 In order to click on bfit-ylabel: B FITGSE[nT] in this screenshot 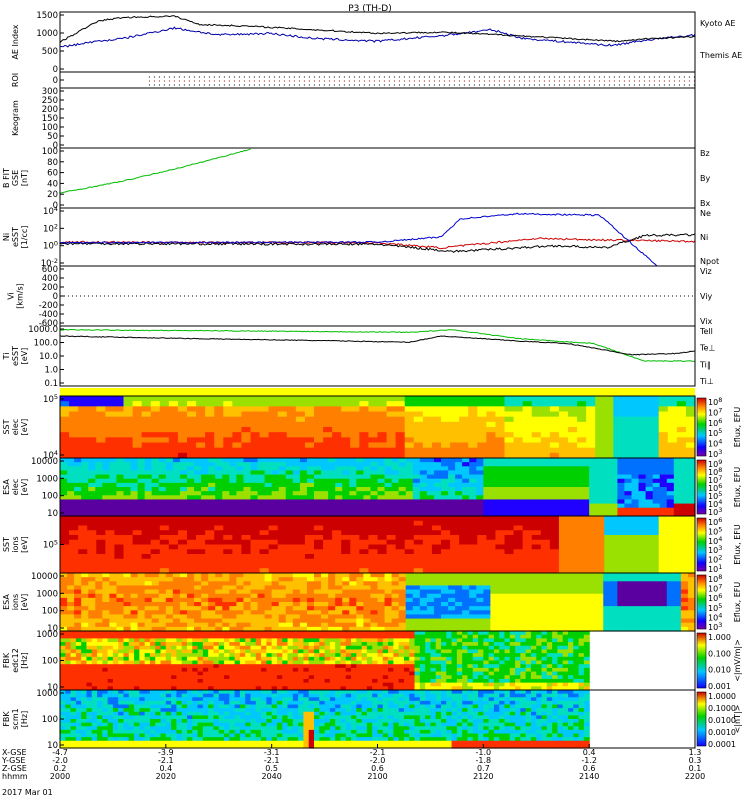, I will do `click(15, 178)`.